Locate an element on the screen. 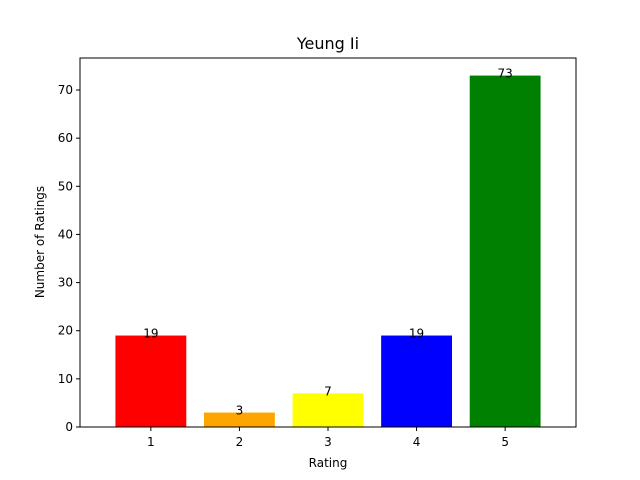 The height and width of the screenshot is (480, 640). y-tick-label-70: 70 is located at coordinates (65, 90).